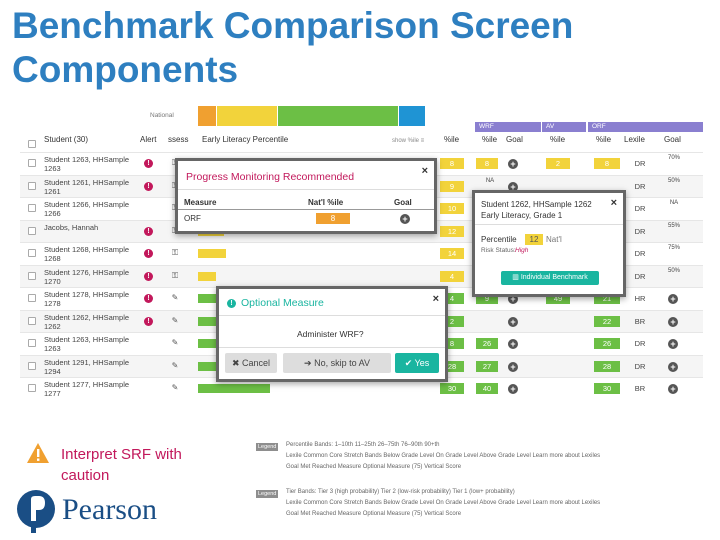 The image size is (720, 540). I want to click on percentile-cell: 10, so click(452, 208).